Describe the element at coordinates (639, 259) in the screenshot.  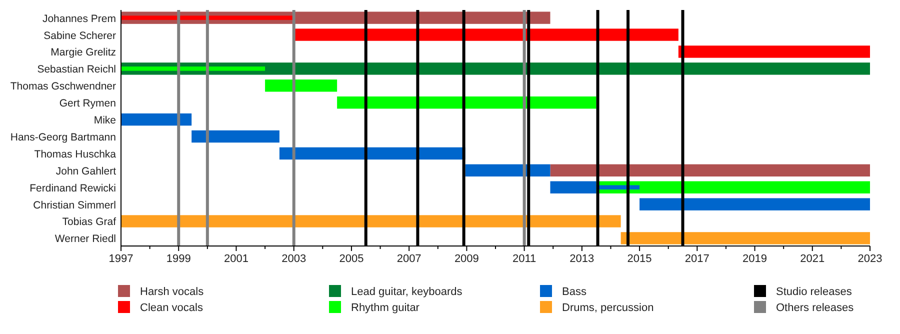
I see `x-tick-label: 2015` at that location.